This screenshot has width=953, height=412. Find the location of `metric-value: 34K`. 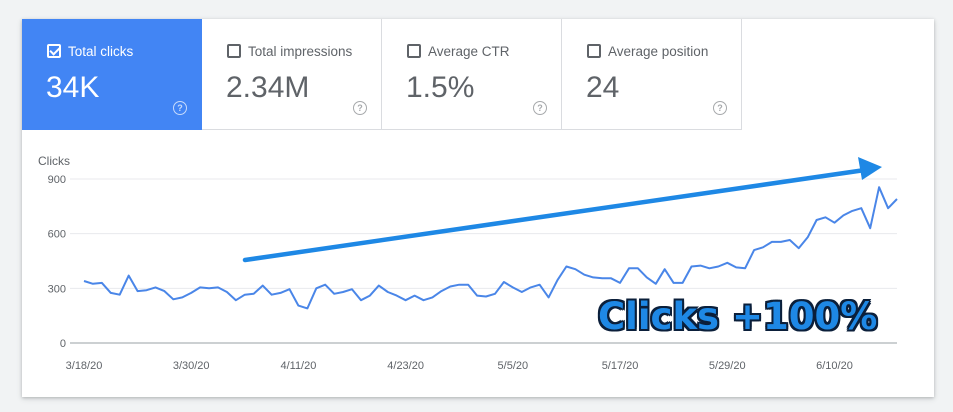

metric-value: 34K is located at coordinates (73, 87).